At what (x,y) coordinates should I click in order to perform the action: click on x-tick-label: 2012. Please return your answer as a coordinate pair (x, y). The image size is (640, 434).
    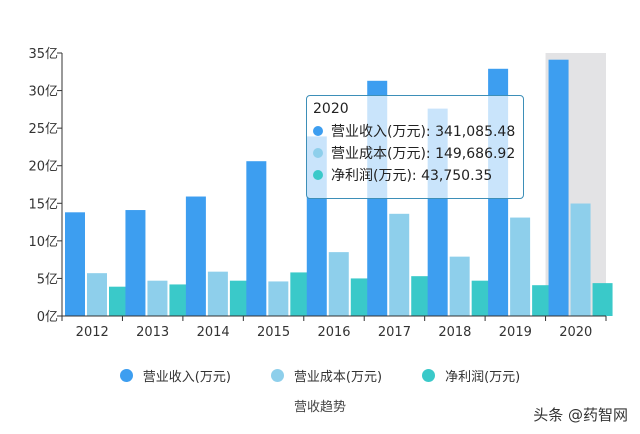
    Looking at the image, I should click on (92, 332).